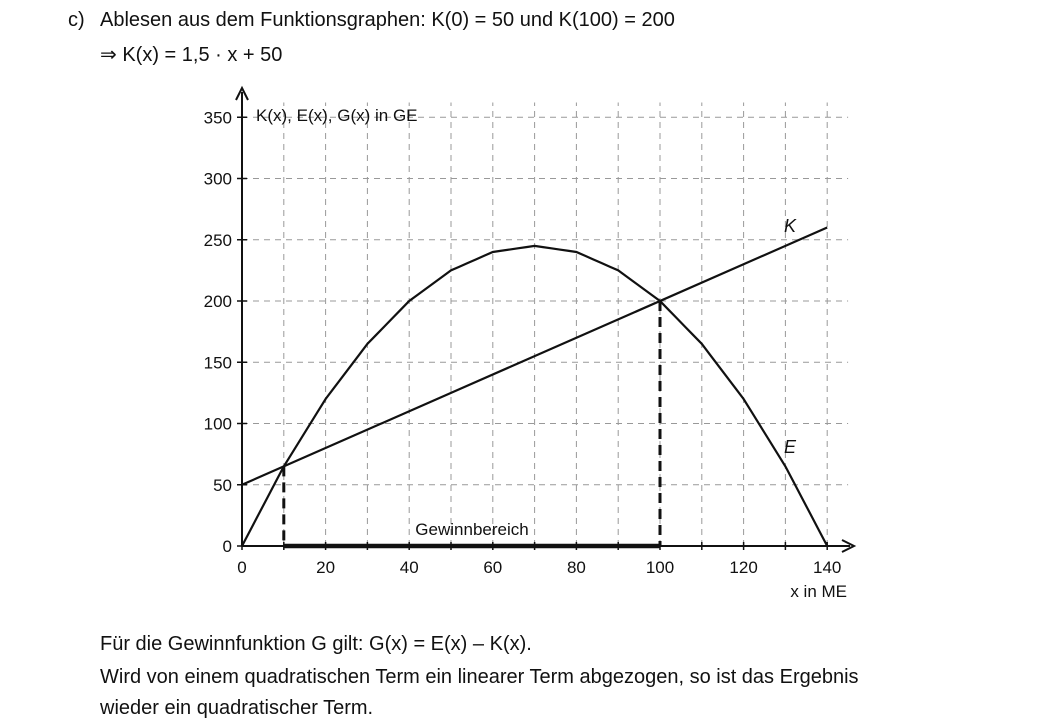 The image size is (1040, 728). What do you see at coordinates (218, 362) in the screenshot?
I see `y-tick-label: 150` at bounding box center [218, 362].